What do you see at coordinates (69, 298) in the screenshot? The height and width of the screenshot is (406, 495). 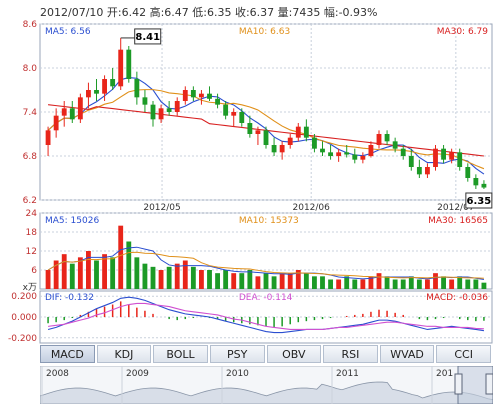 I see `dif-legend: DIF: -0.132` at bounding box center [69, 298].